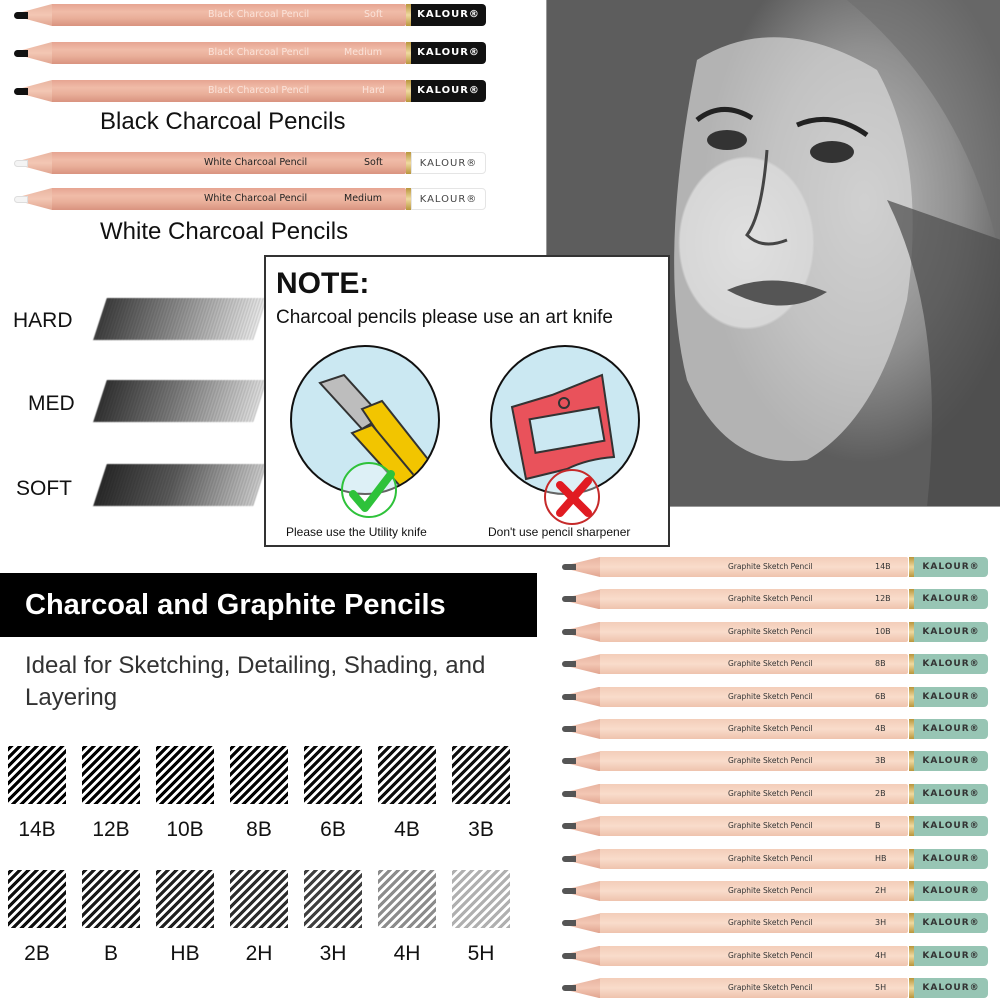 The image size is (1000, 1000). I want to click on cross-icon, so click(574, 497).